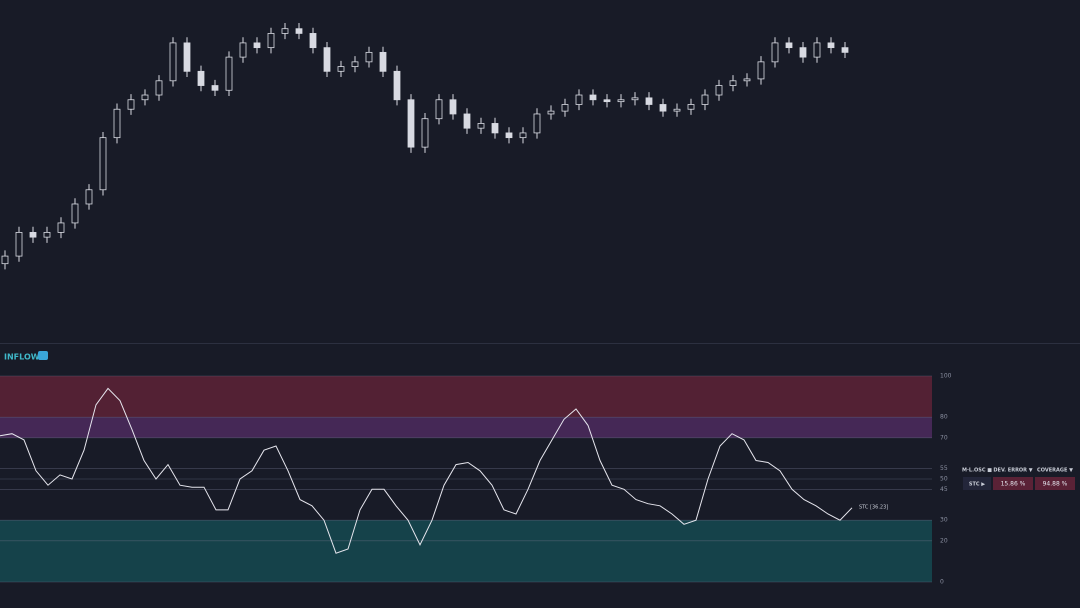  What do you see at coordinates (944, 520) in the screenshot?
I see `y-tick-label: 30` at bounding box center [944, 520].